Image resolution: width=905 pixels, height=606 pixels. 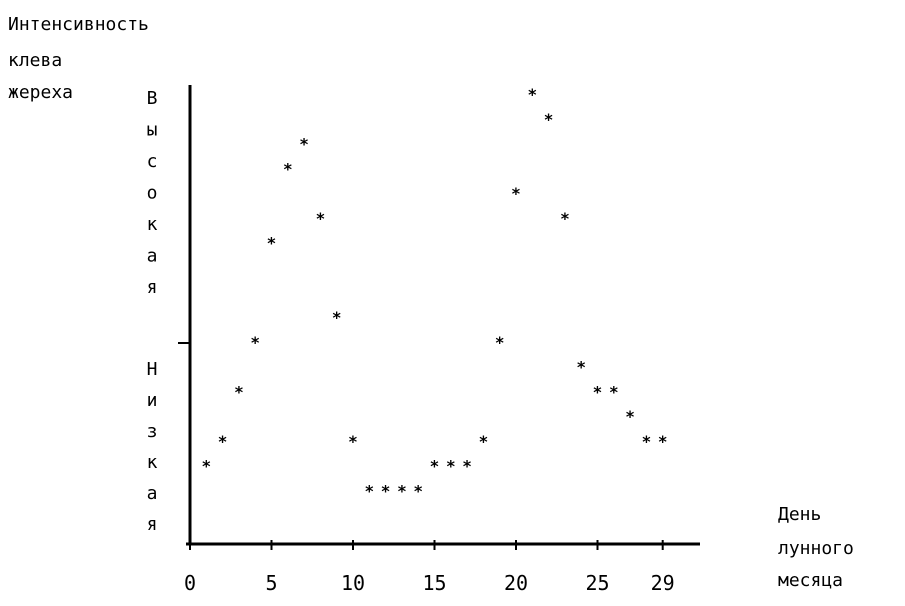 What do you see at coordinates (434, 583) in the screenshot?
I see `x-tick-label: 15` at bounding box center [434, 583].